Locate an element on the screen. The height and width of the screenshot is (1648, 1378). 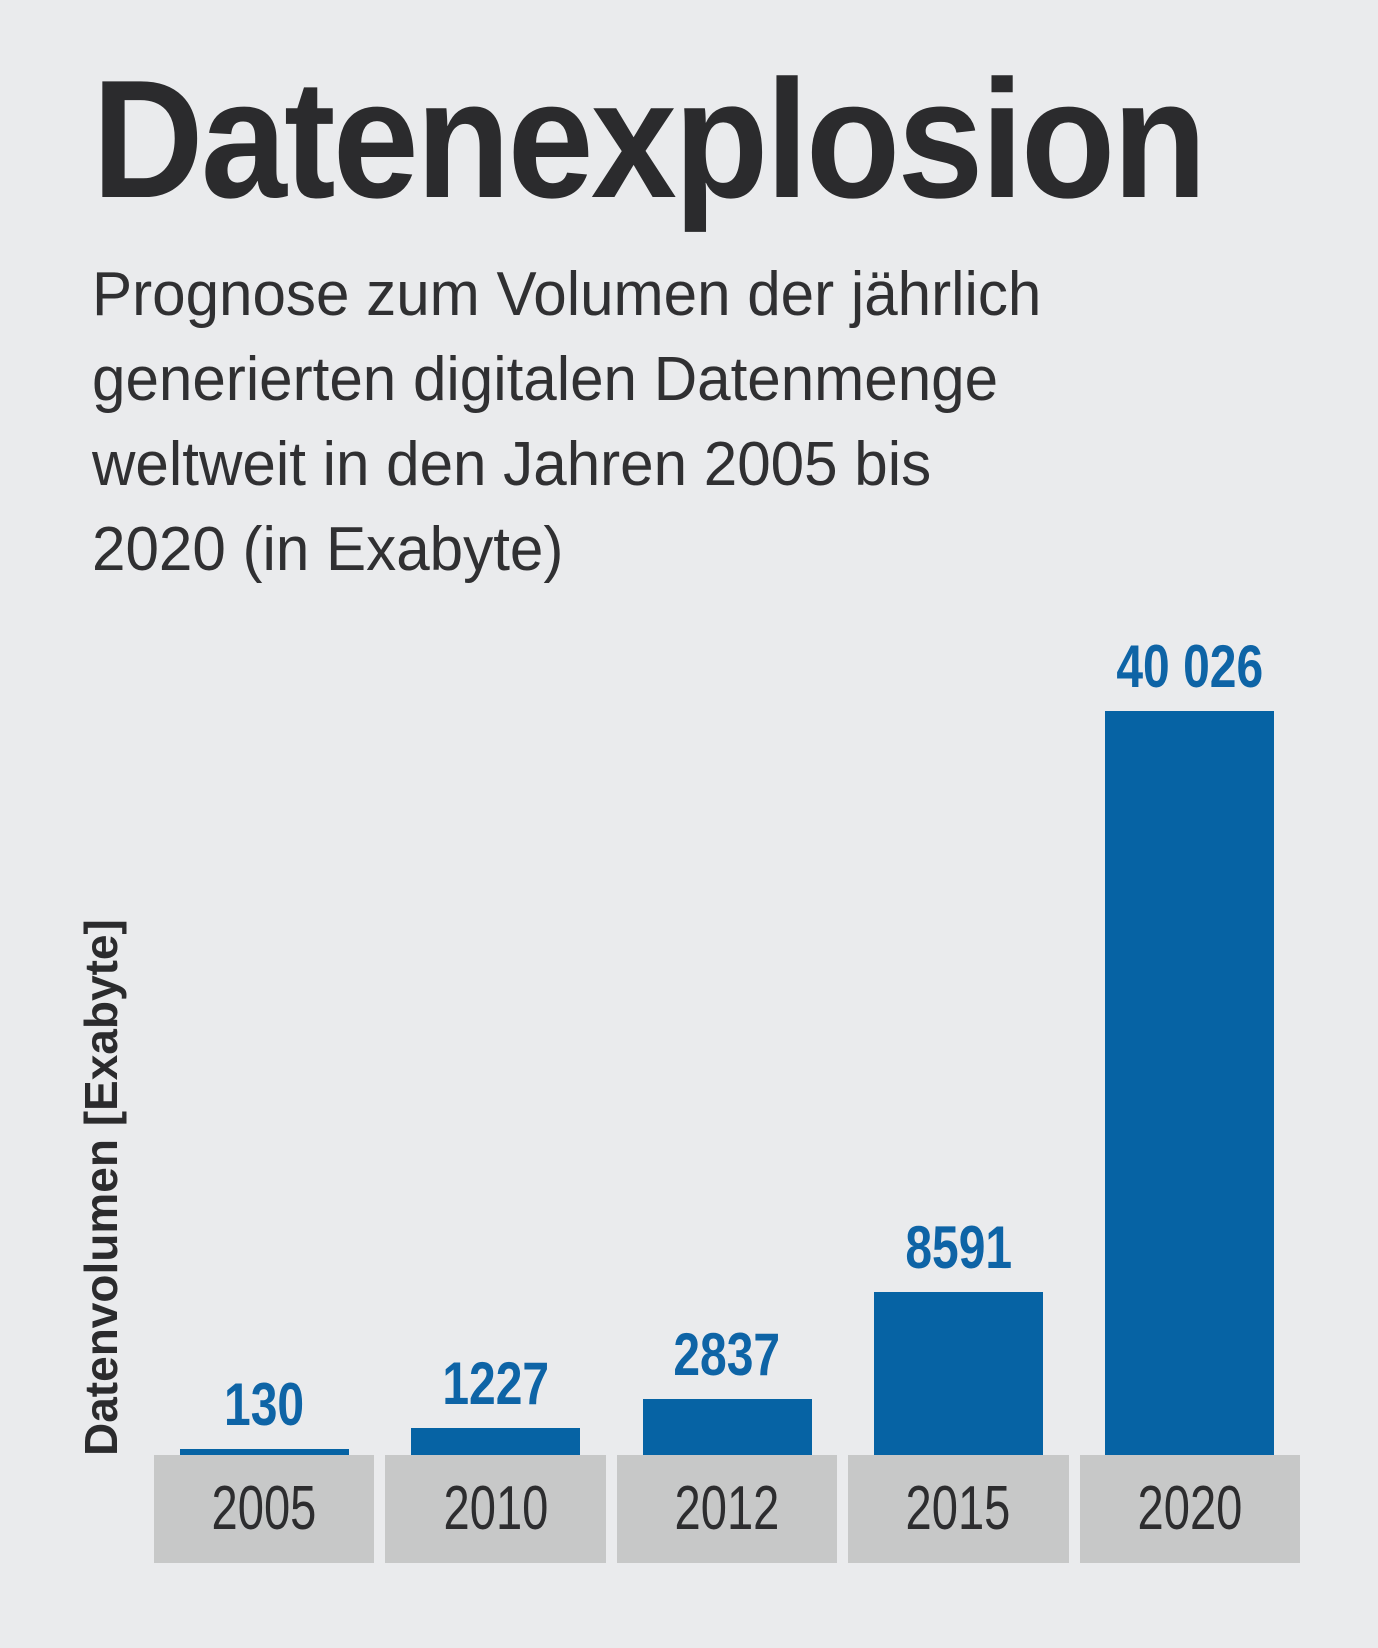
bar-value-label: 130 is located at coordinates (264, 1404).